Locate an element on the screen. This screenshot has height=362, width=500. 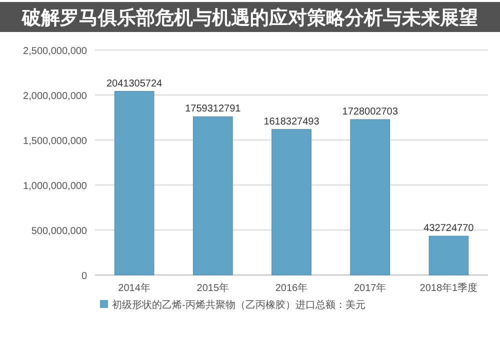
x-tick-label: 2017年 is located at coordinates (370, 288).